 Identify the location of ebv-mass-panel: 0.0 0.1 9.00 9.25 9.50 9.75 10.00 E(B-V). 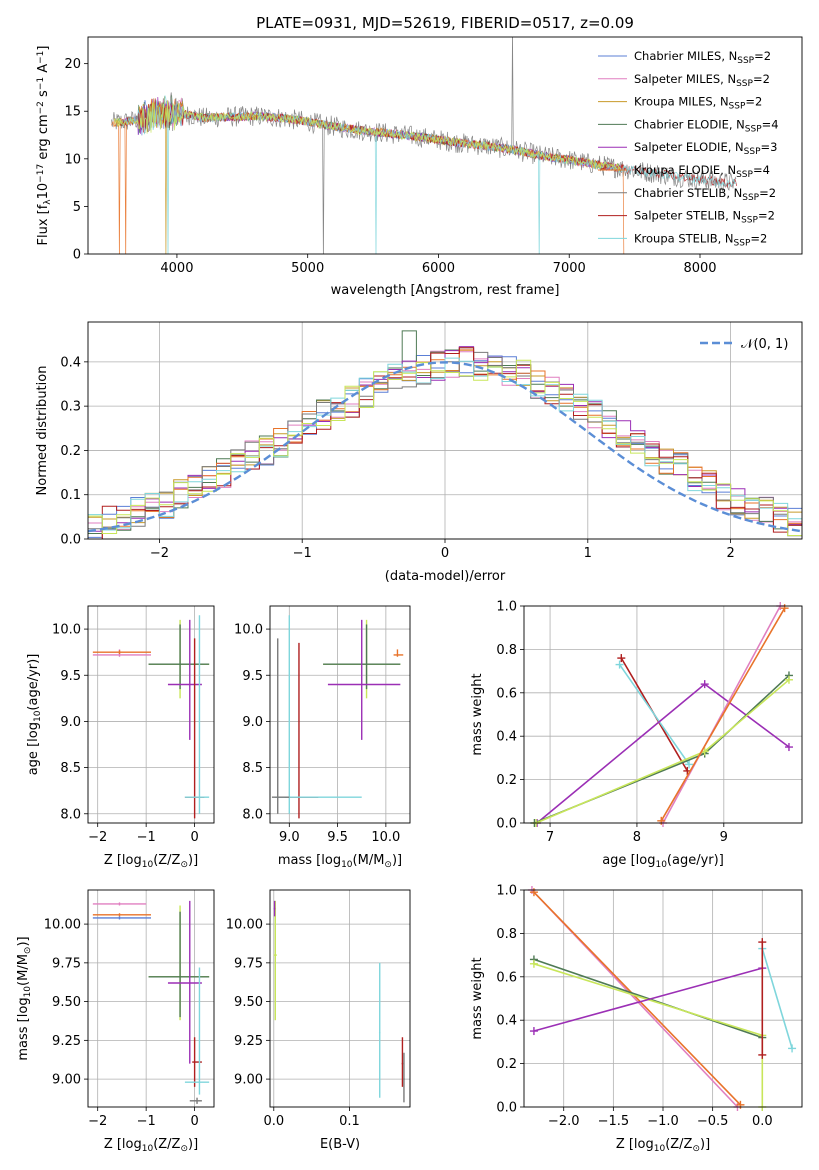
(318, 1020).